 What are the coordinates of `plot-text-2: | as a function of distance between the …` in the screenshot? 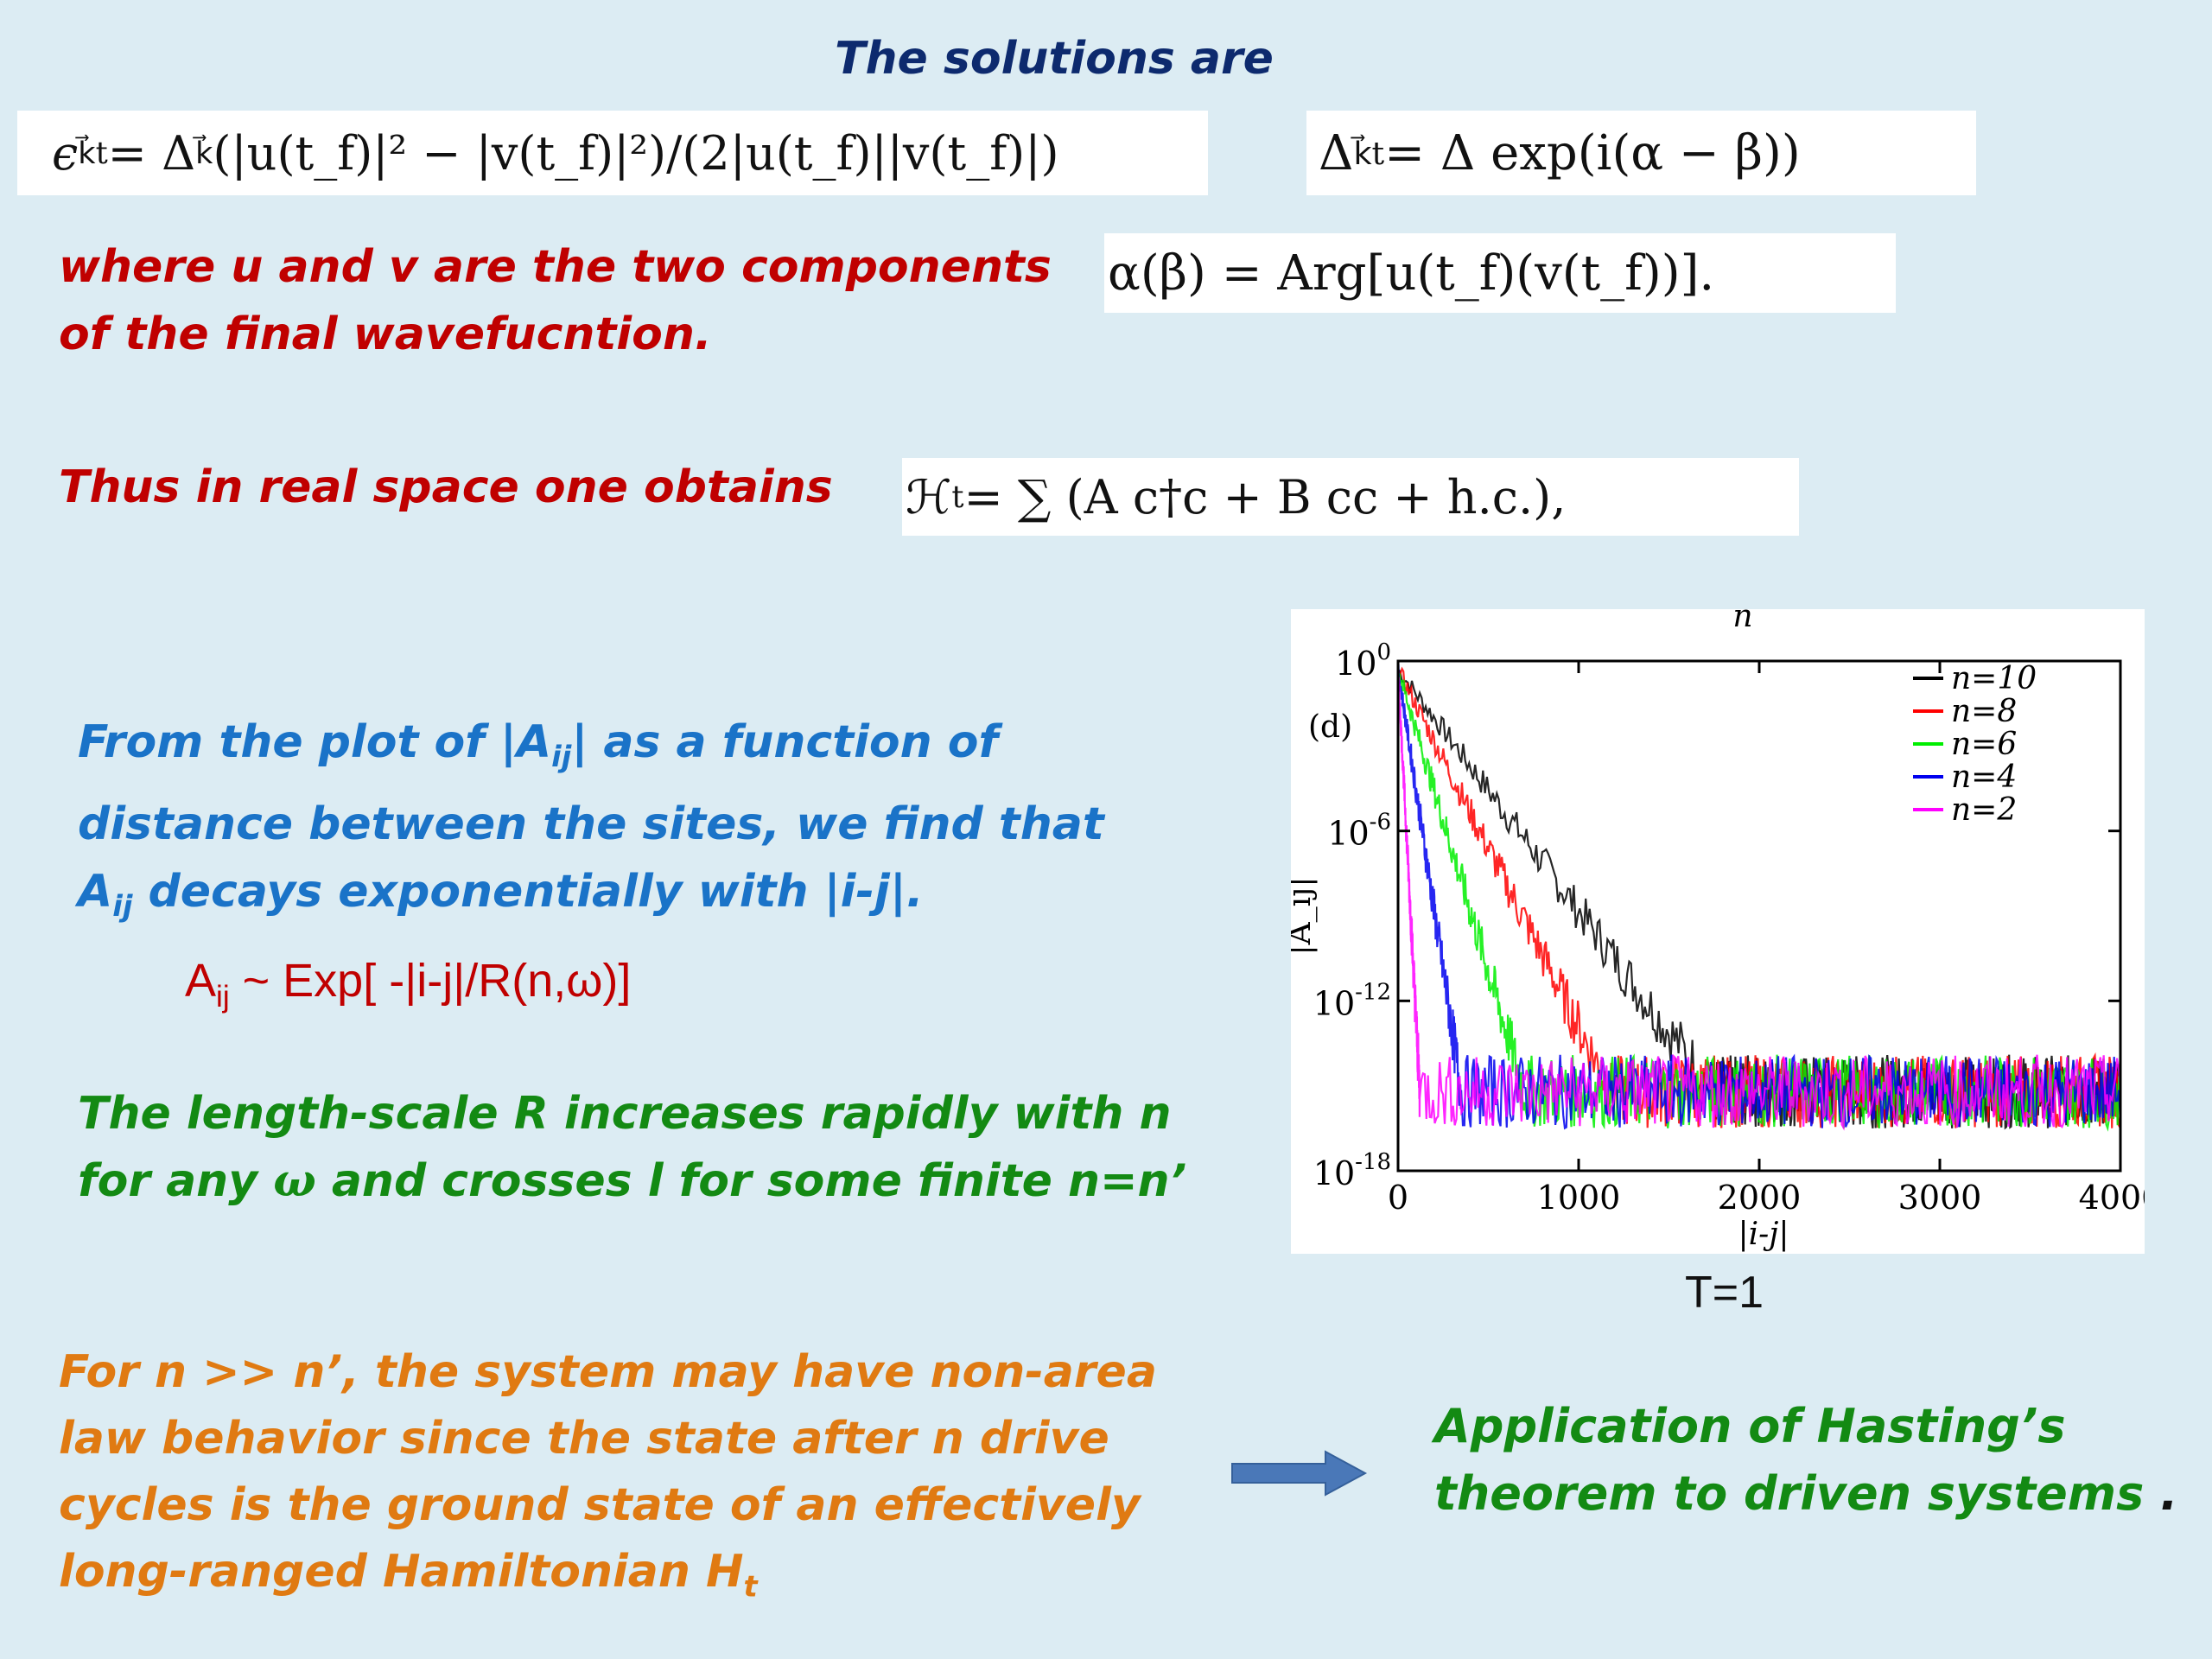 It's located at (591, 817).